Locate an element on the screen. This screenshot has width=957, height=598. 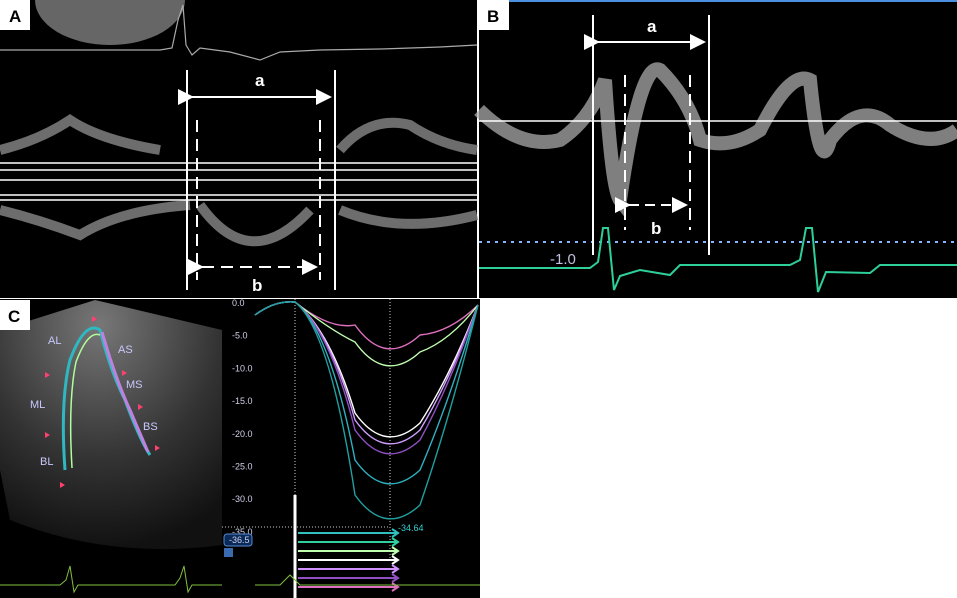
y-tick-label: -25.0 is located at coordinates (242, 467).